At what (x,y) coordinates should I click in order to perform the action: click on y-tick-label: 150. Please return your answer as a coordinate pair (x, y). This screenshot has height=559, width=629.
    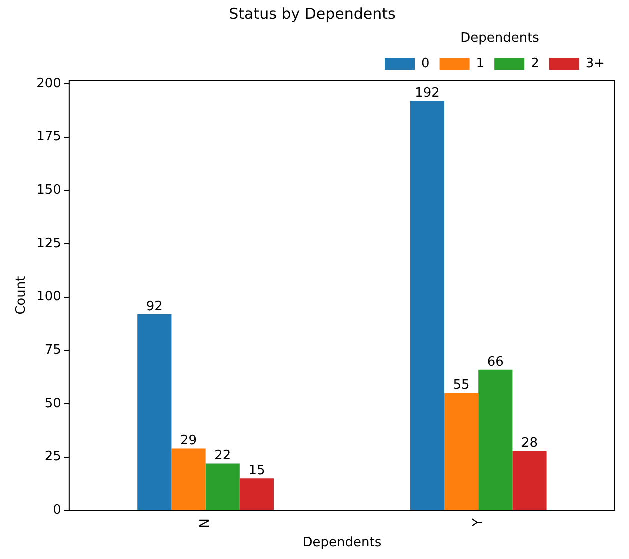
    Looking at the image, I should click on (49, 190).